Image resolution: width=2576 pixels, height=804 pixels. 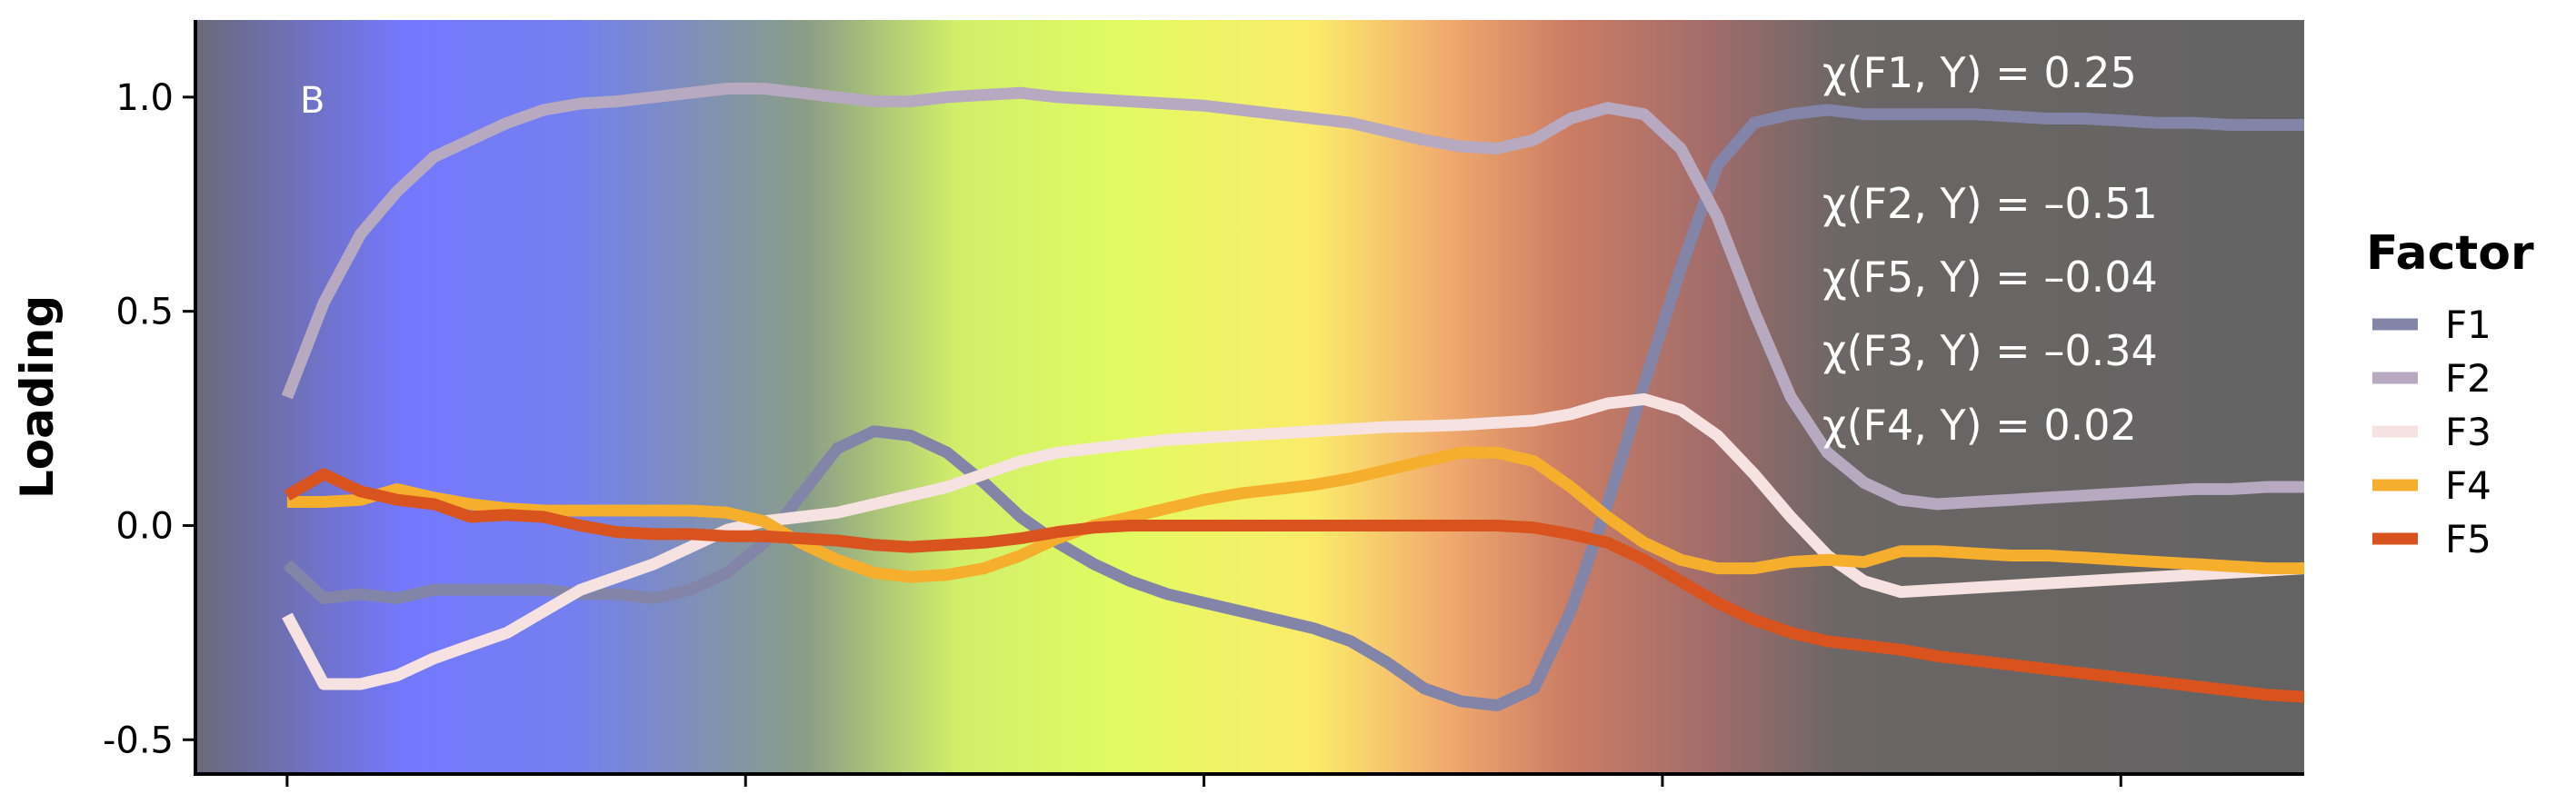 I want to click on legend-item-f3: F3, so click(x=2431, y=432).